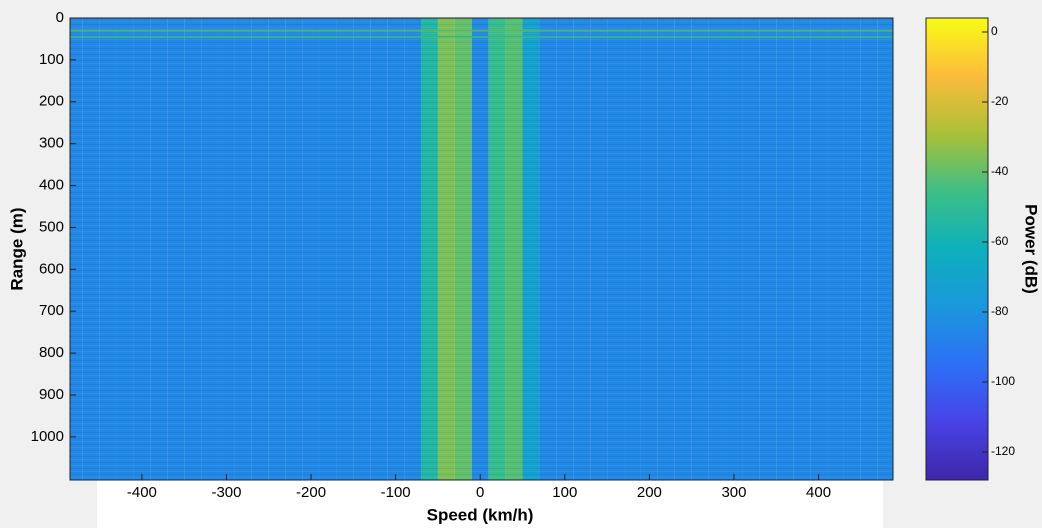 The image size is (1042, 528). Describe the element at coordinates (47, 436) in the screenshot. I see `y-tick-label: 1000` at that location.